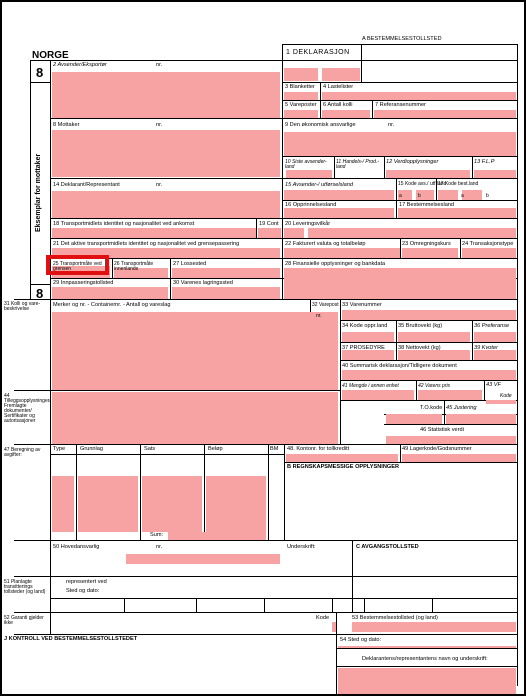  What do you see at coordinates (77, 265) in the screenshot?
I see `highlight-box` at bounding box center [77, 265].